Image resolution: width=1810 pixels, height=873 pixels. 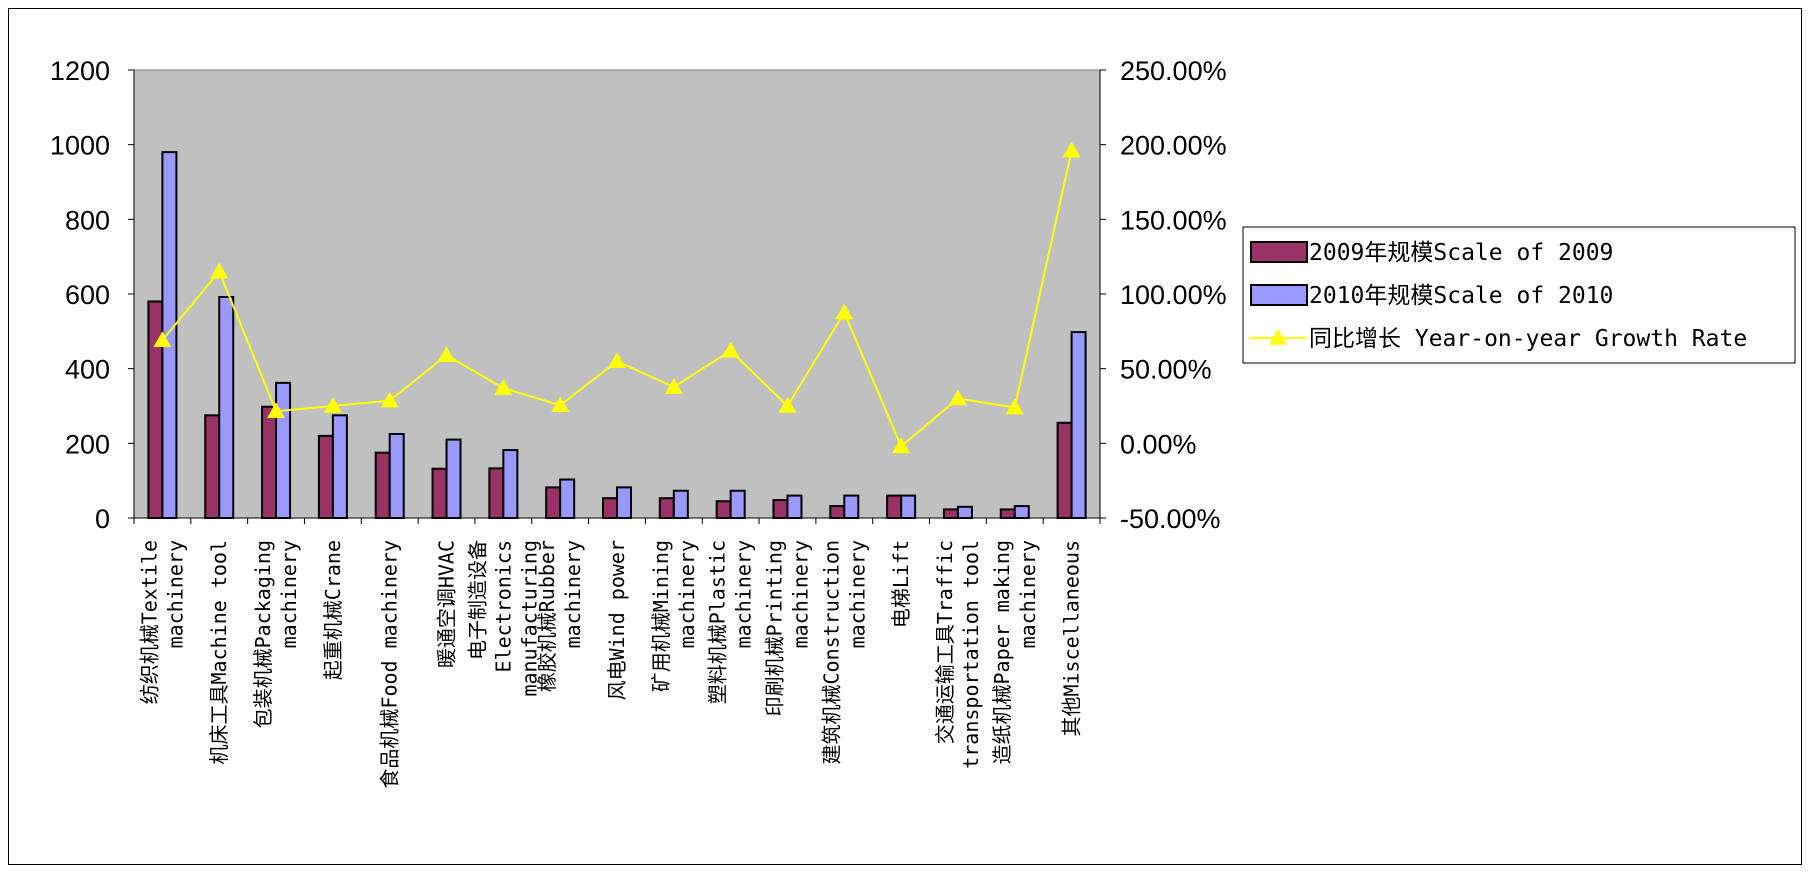 What do you see at coordinates (1158, 444) in the screenshot?
I see `right-tick-label: 0.00%` at bounding box center [1158, 444].